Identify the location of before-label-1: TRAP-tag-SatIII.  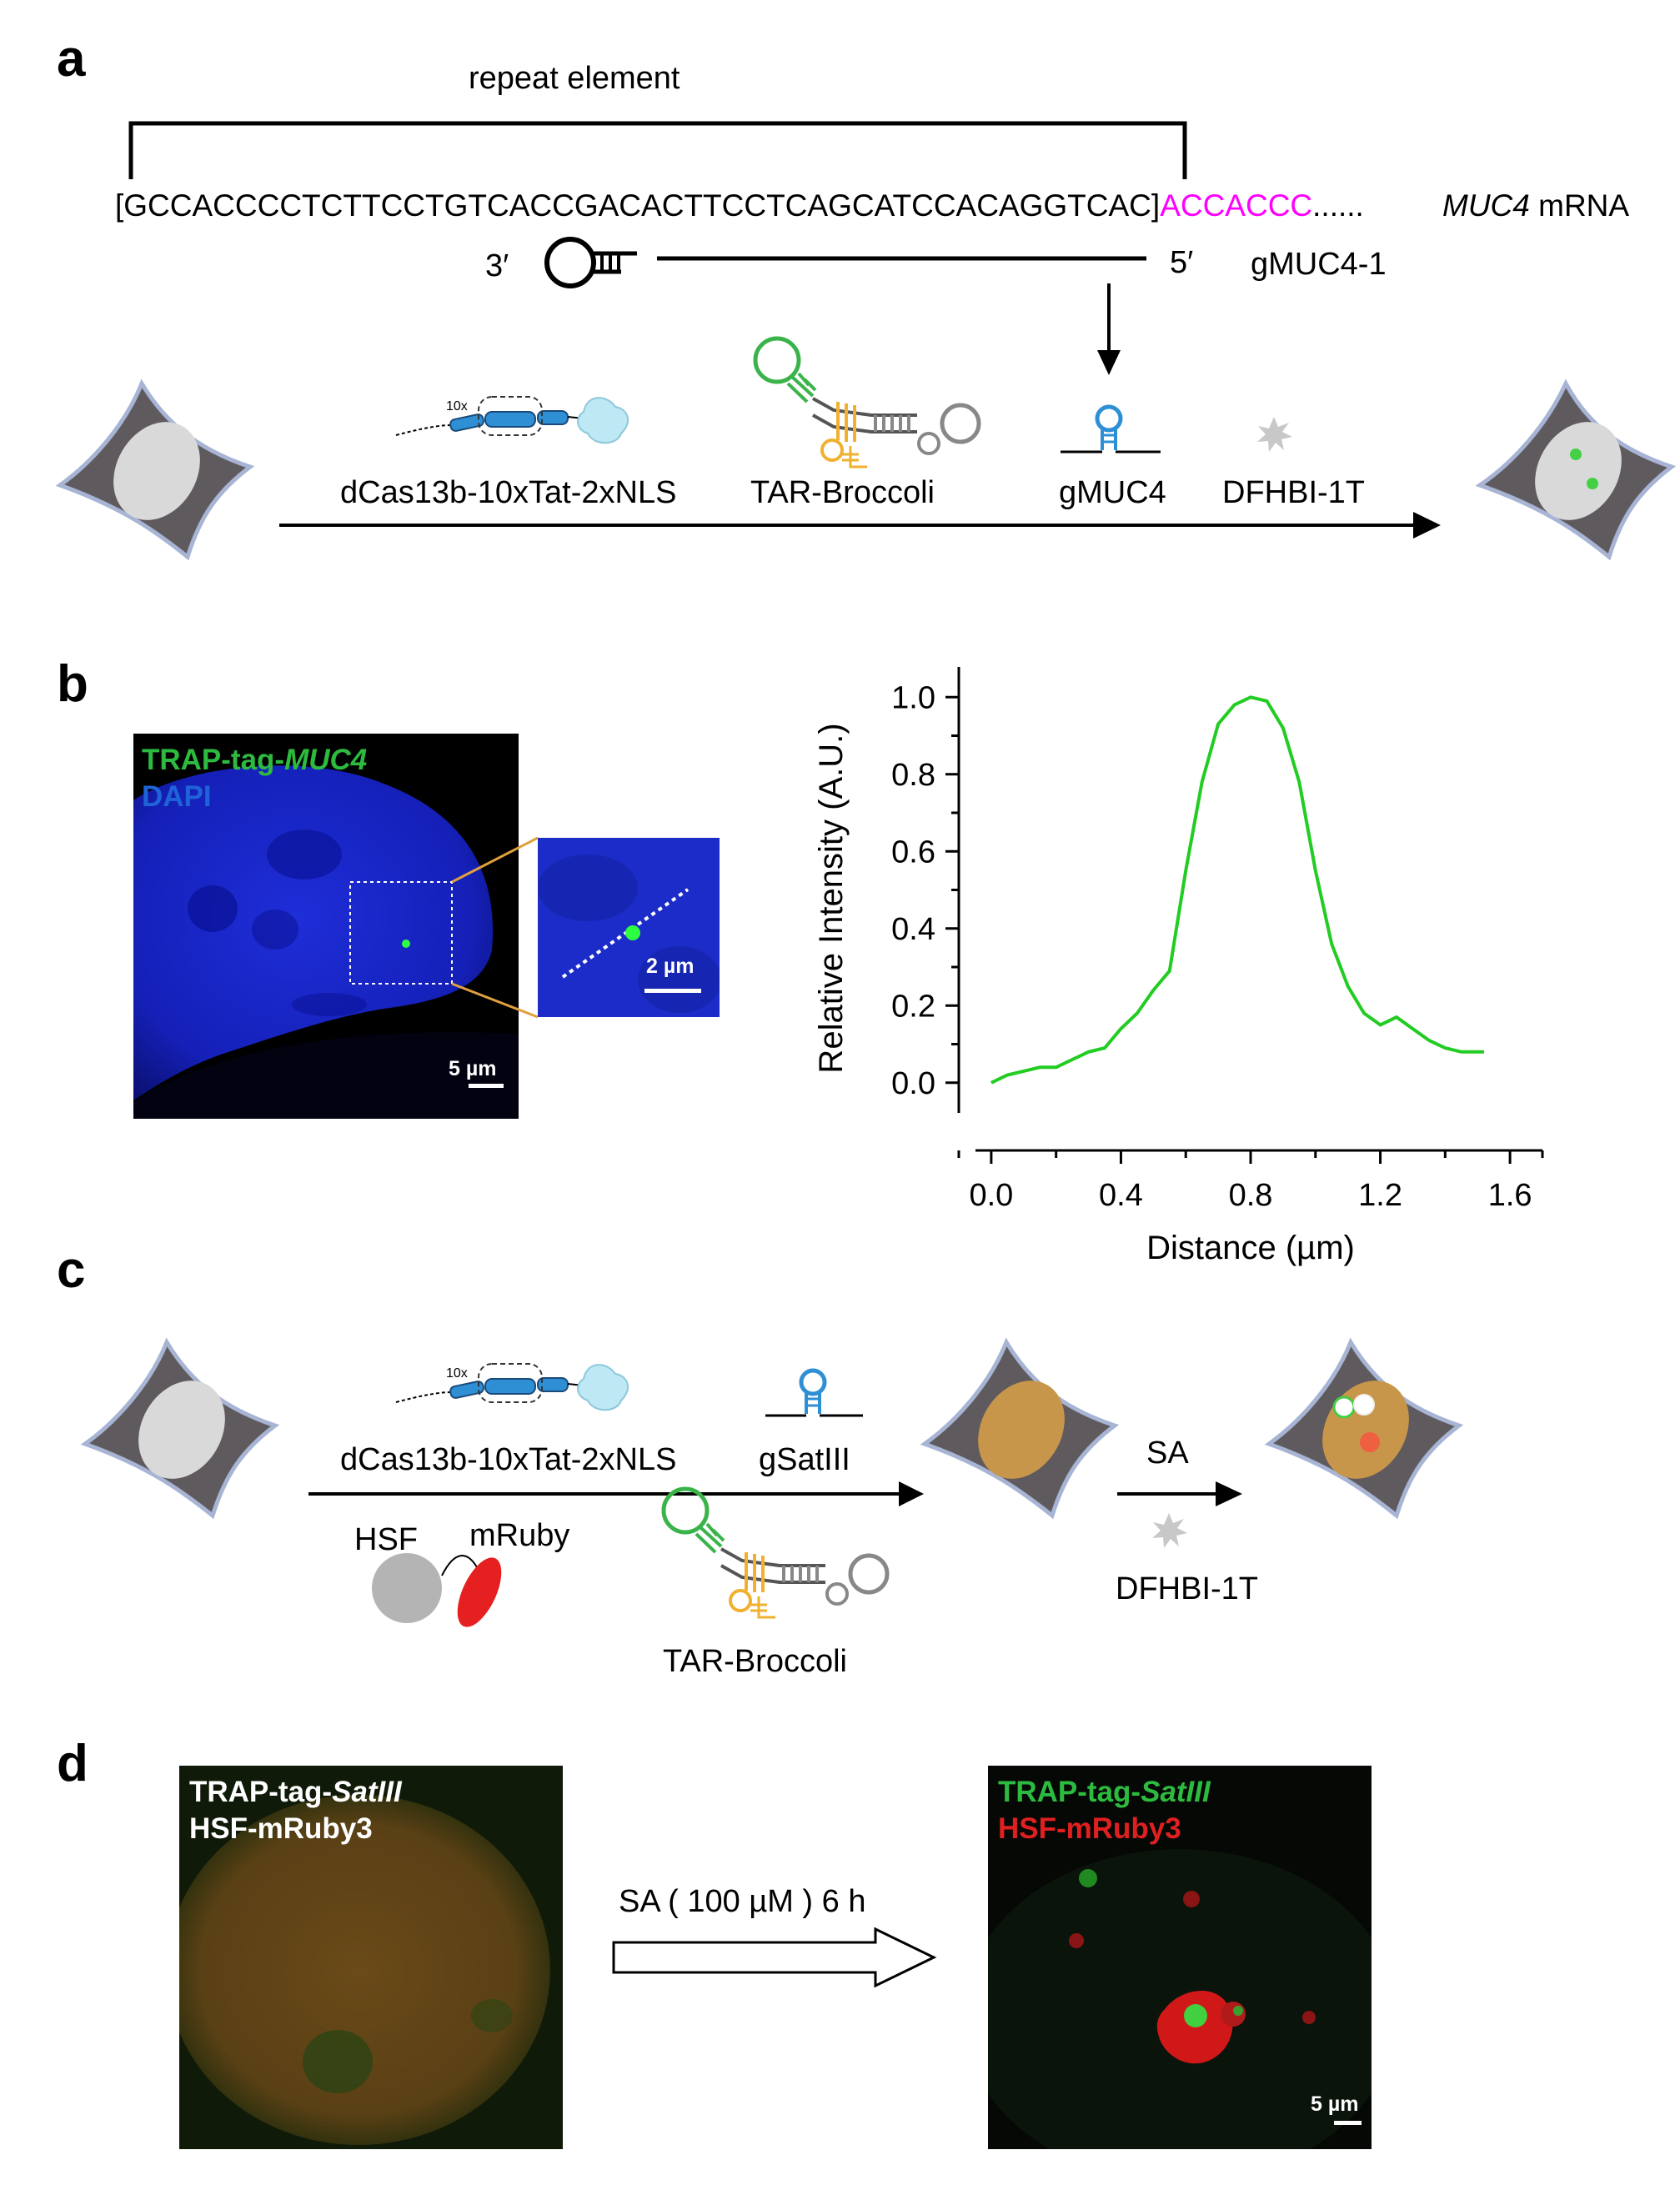
(295, 1792).